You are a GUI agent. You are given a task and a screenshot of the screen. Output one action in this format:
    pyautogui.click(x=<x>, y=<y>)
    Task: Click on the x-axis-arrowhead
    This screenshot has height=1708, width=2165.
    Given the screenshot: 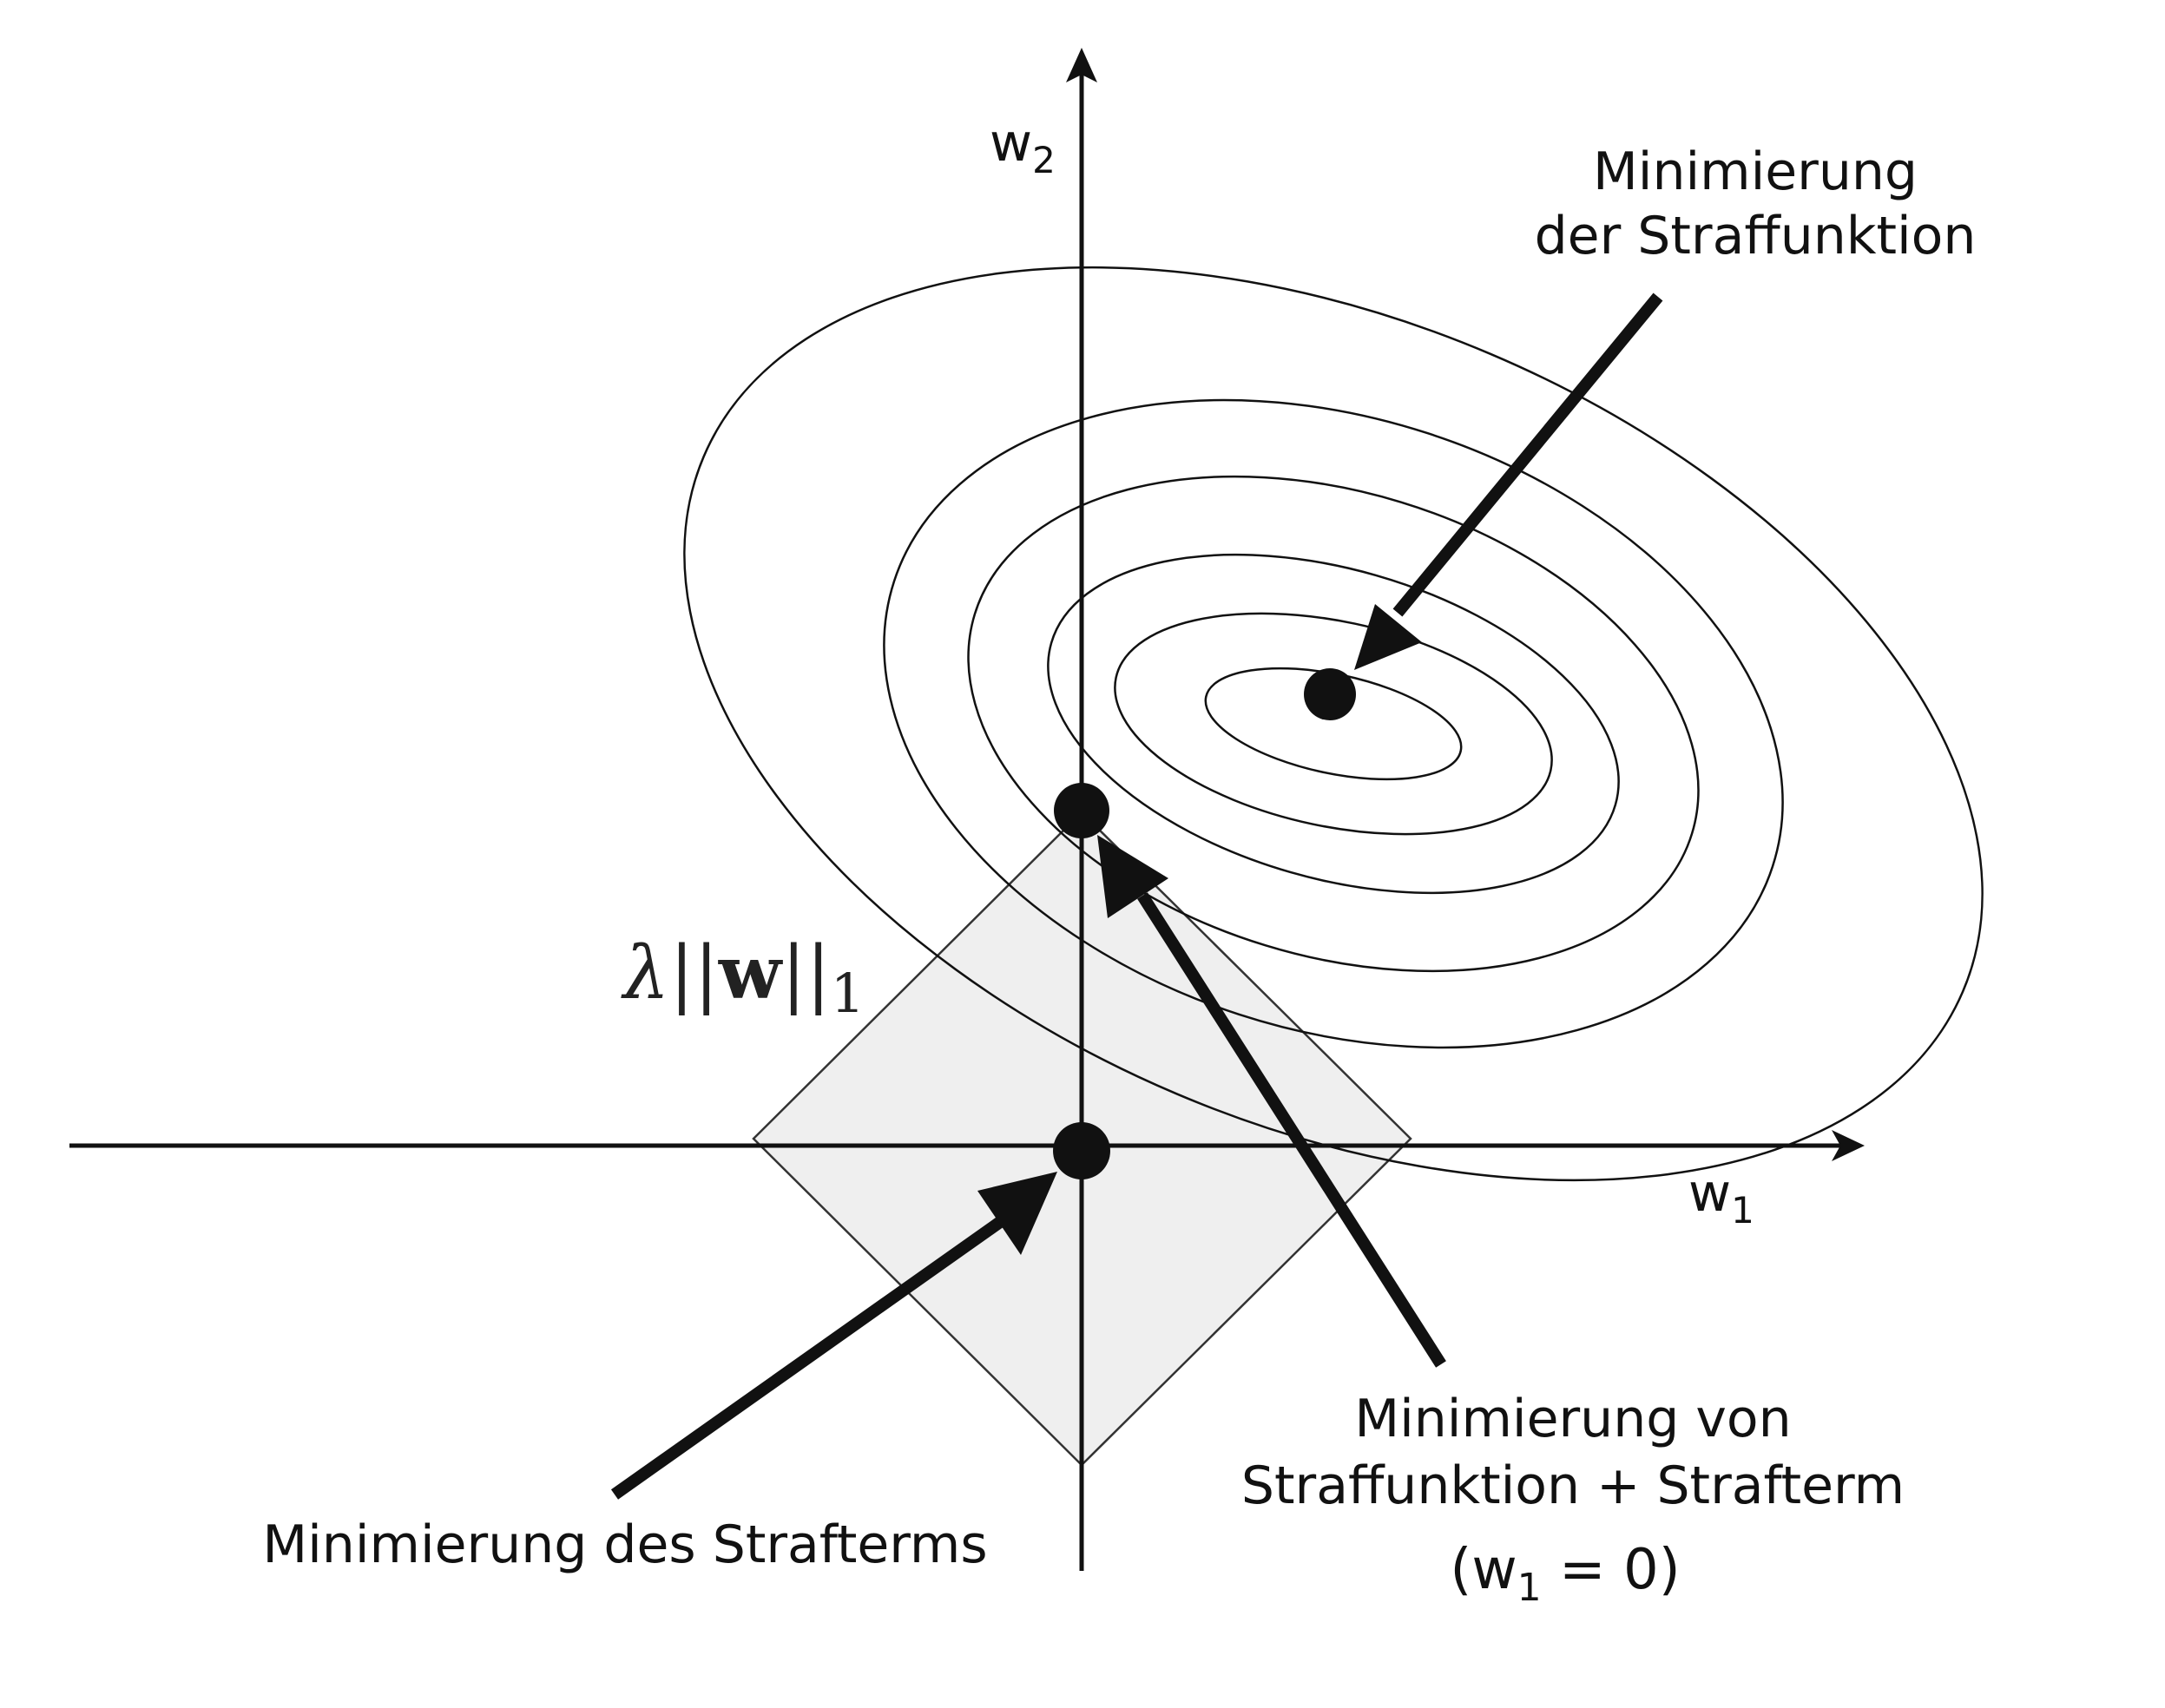 What is the action you would take?
    pyautogui.click(x=1848, y=1145)
    